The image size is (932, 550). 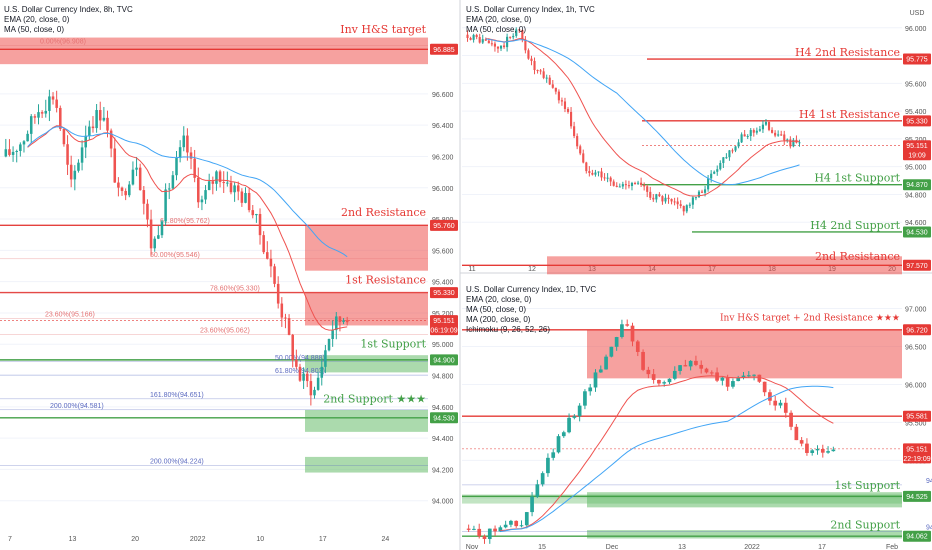 I want to click on x-tick: 11, so click(x=471, y=269).